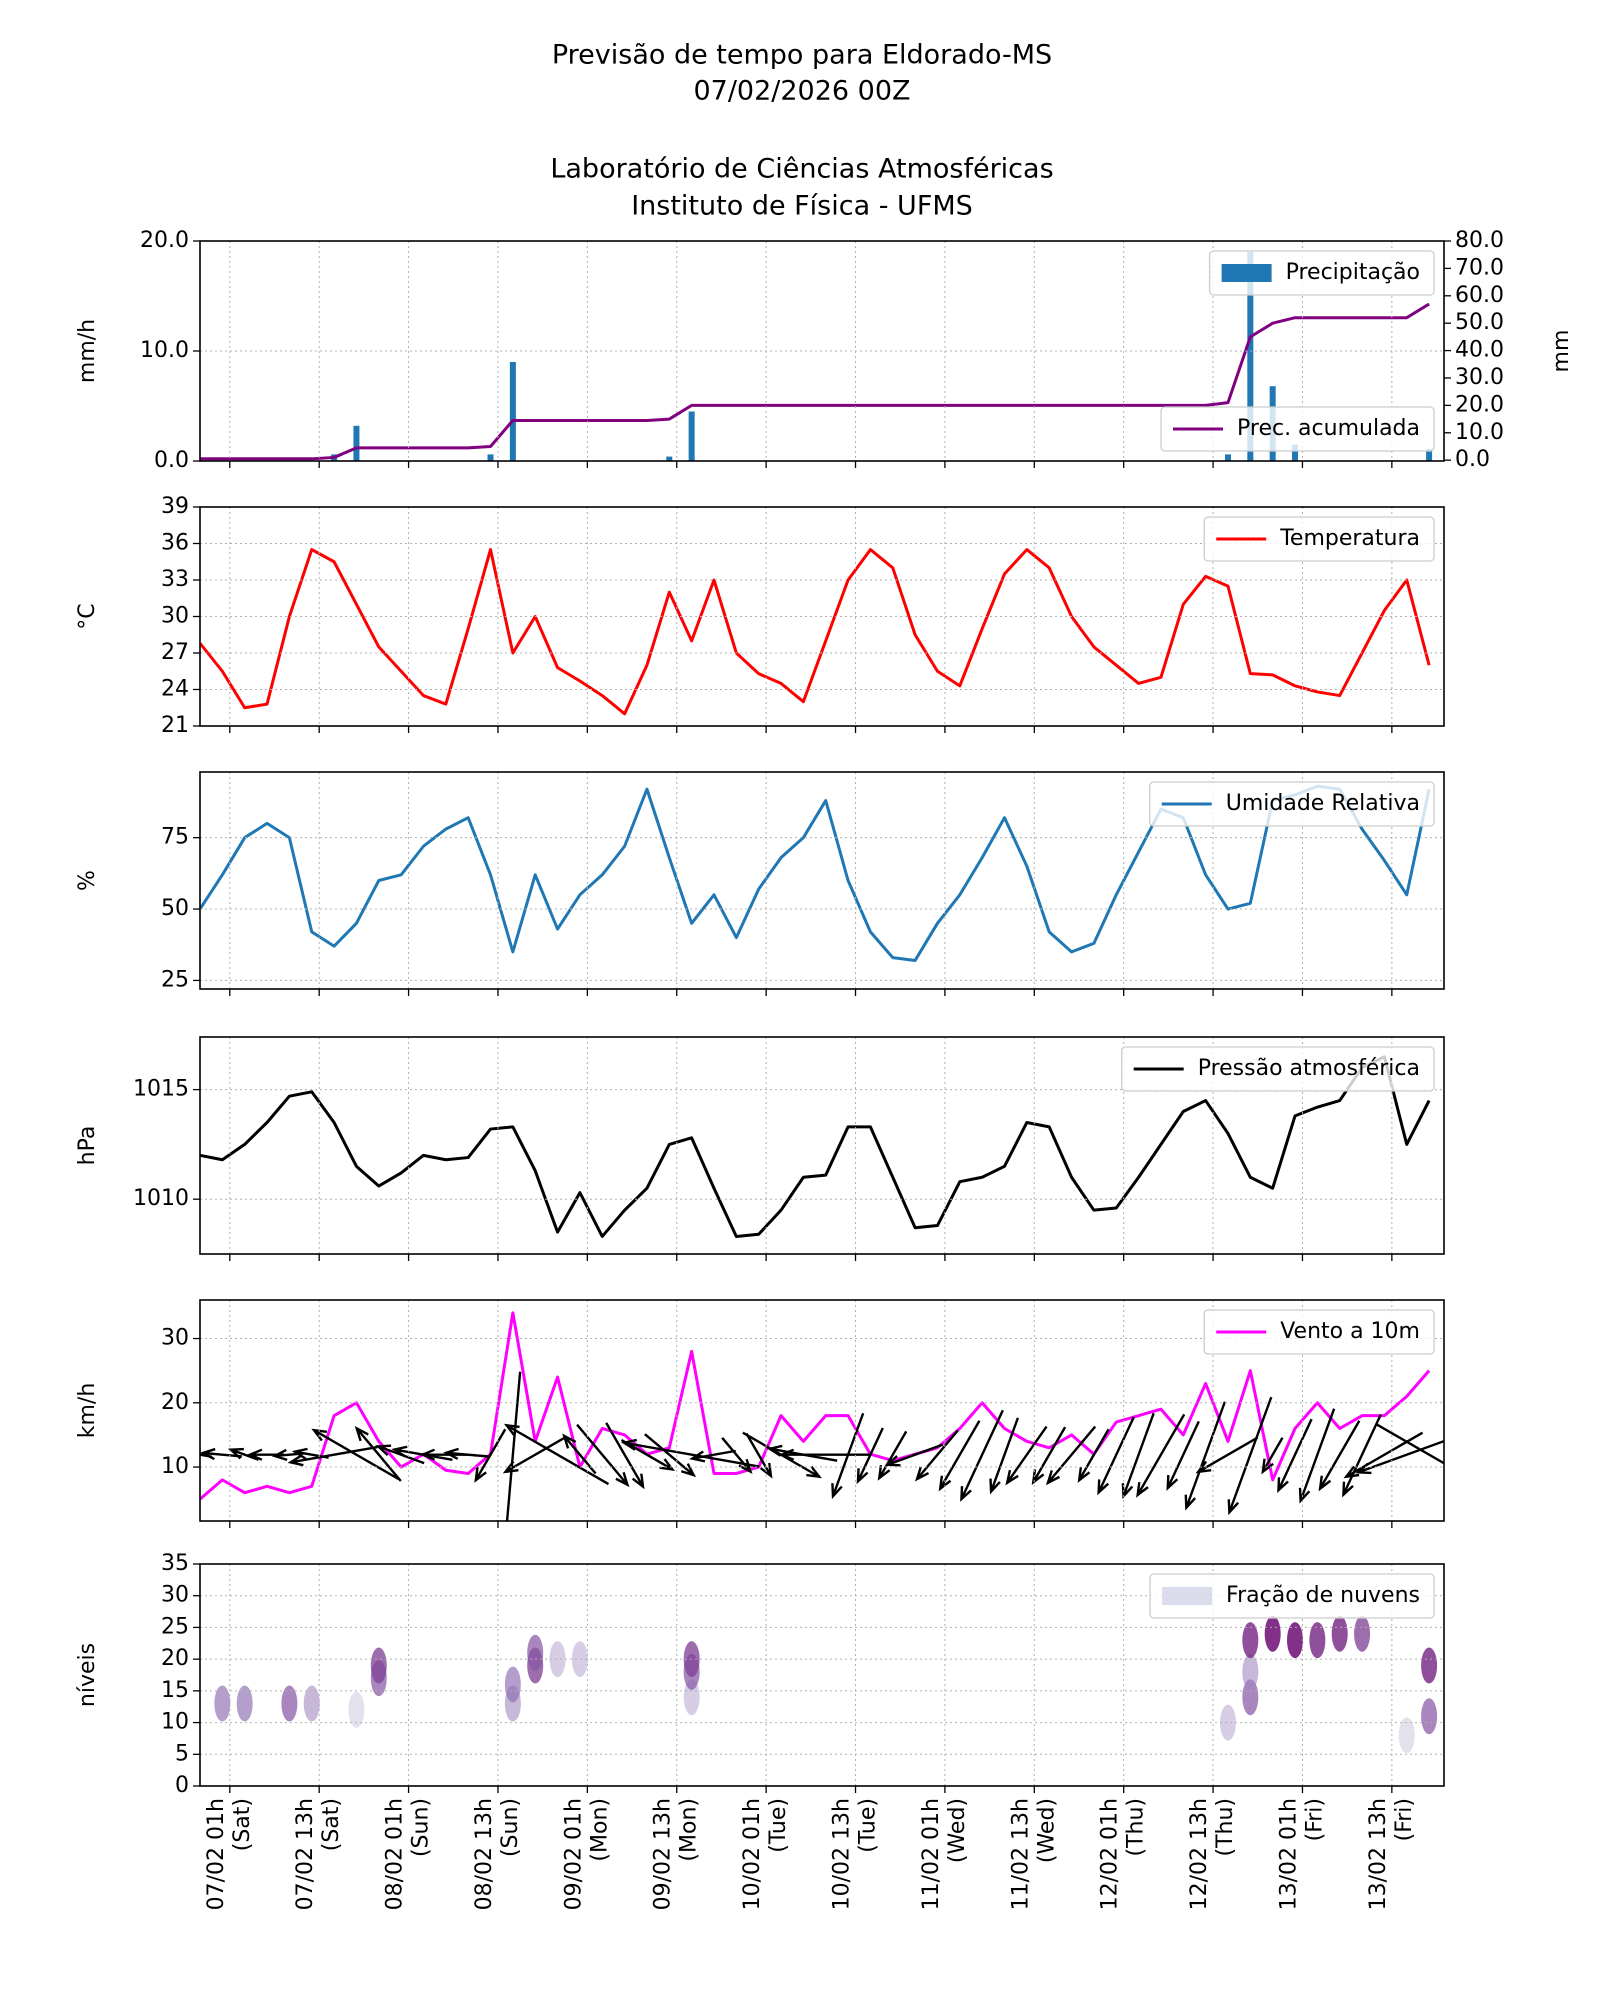  Describe the element at coordinates (1479, 404) in the screenshot. I see `y2-tick-label: 20.0` at that location.